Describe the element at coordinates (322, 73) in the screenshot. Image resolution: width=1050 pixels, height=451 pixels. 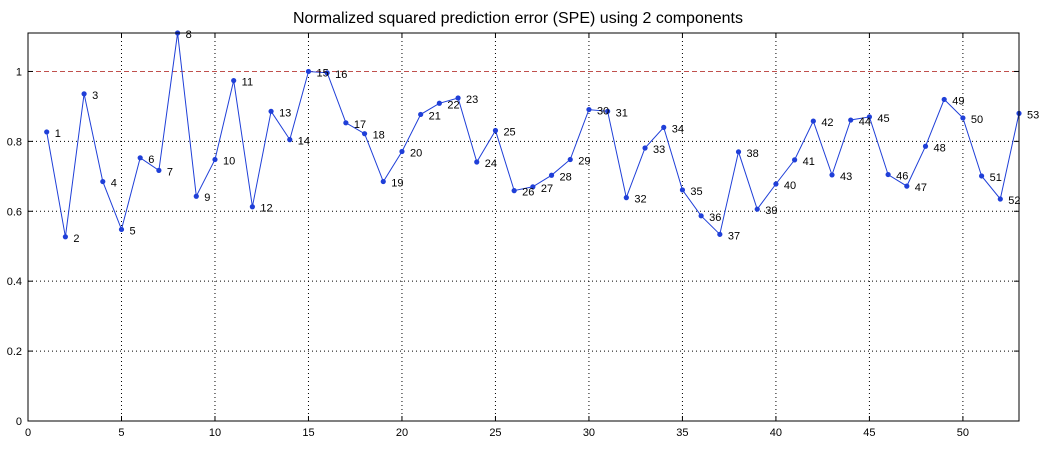
I see `point-label: 15` at that location.